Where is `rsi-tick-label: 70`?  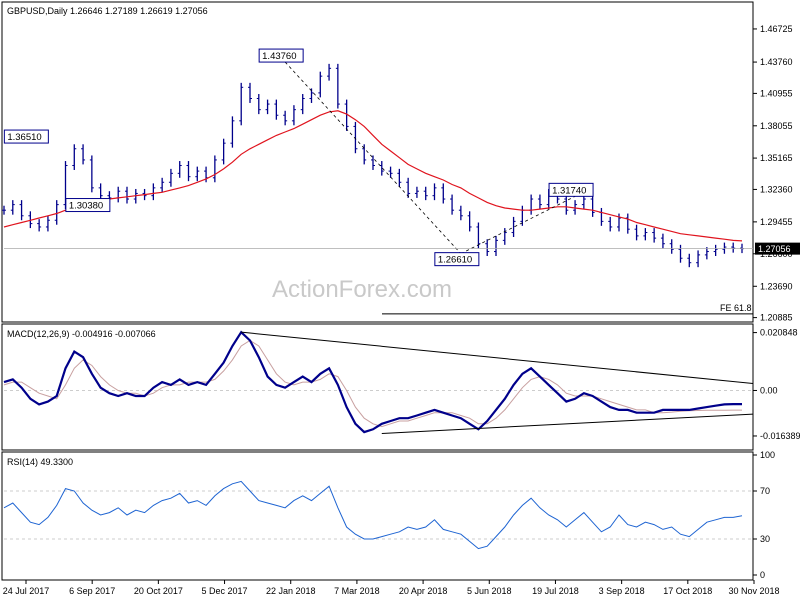
rsi-tick-label: 70 is located at coordinates (765, 491).